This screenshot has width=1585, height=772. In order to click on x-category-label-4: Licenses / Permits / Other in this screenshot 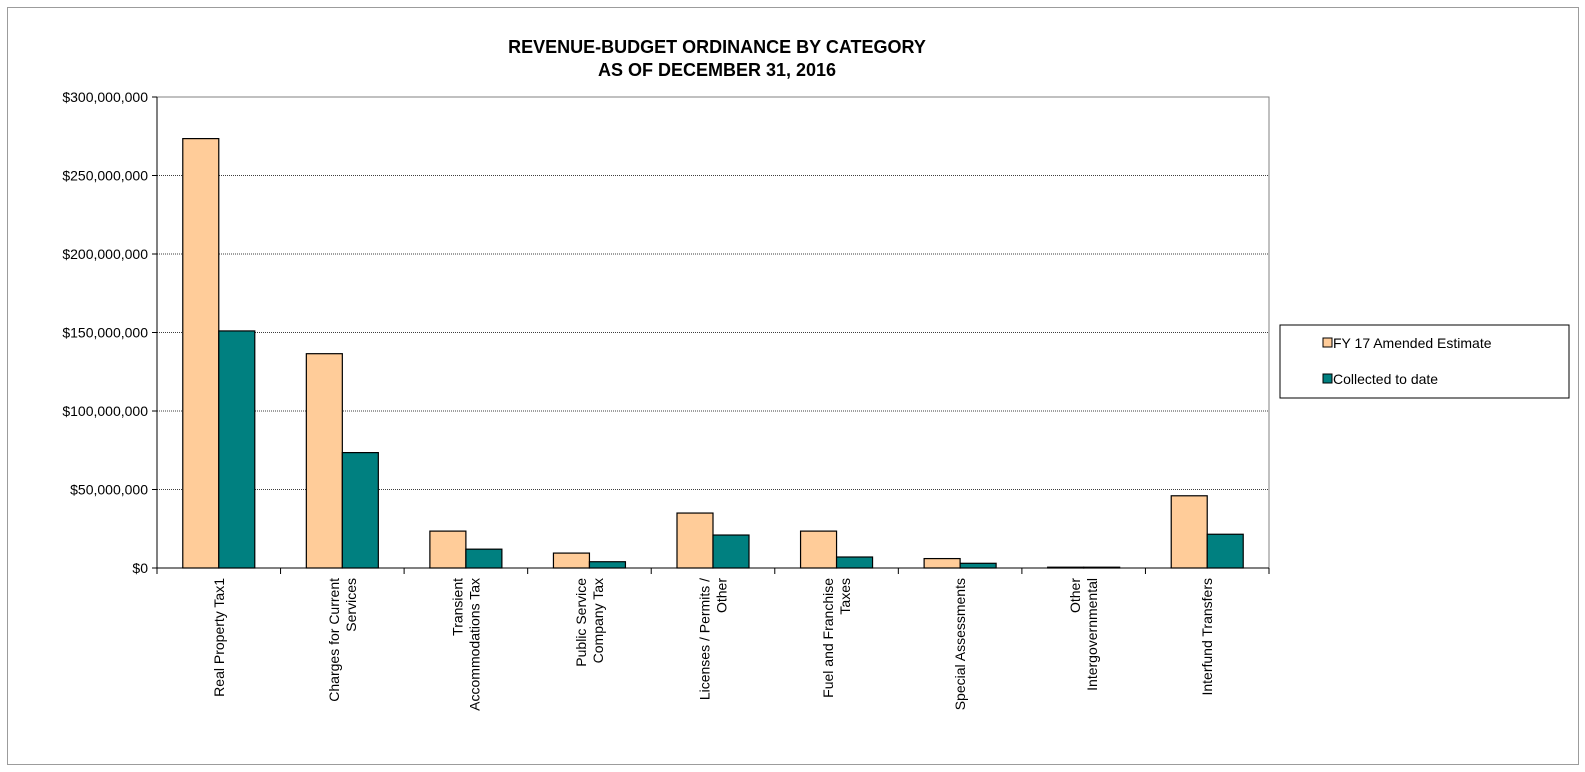, I will do `click(713, 639)`.